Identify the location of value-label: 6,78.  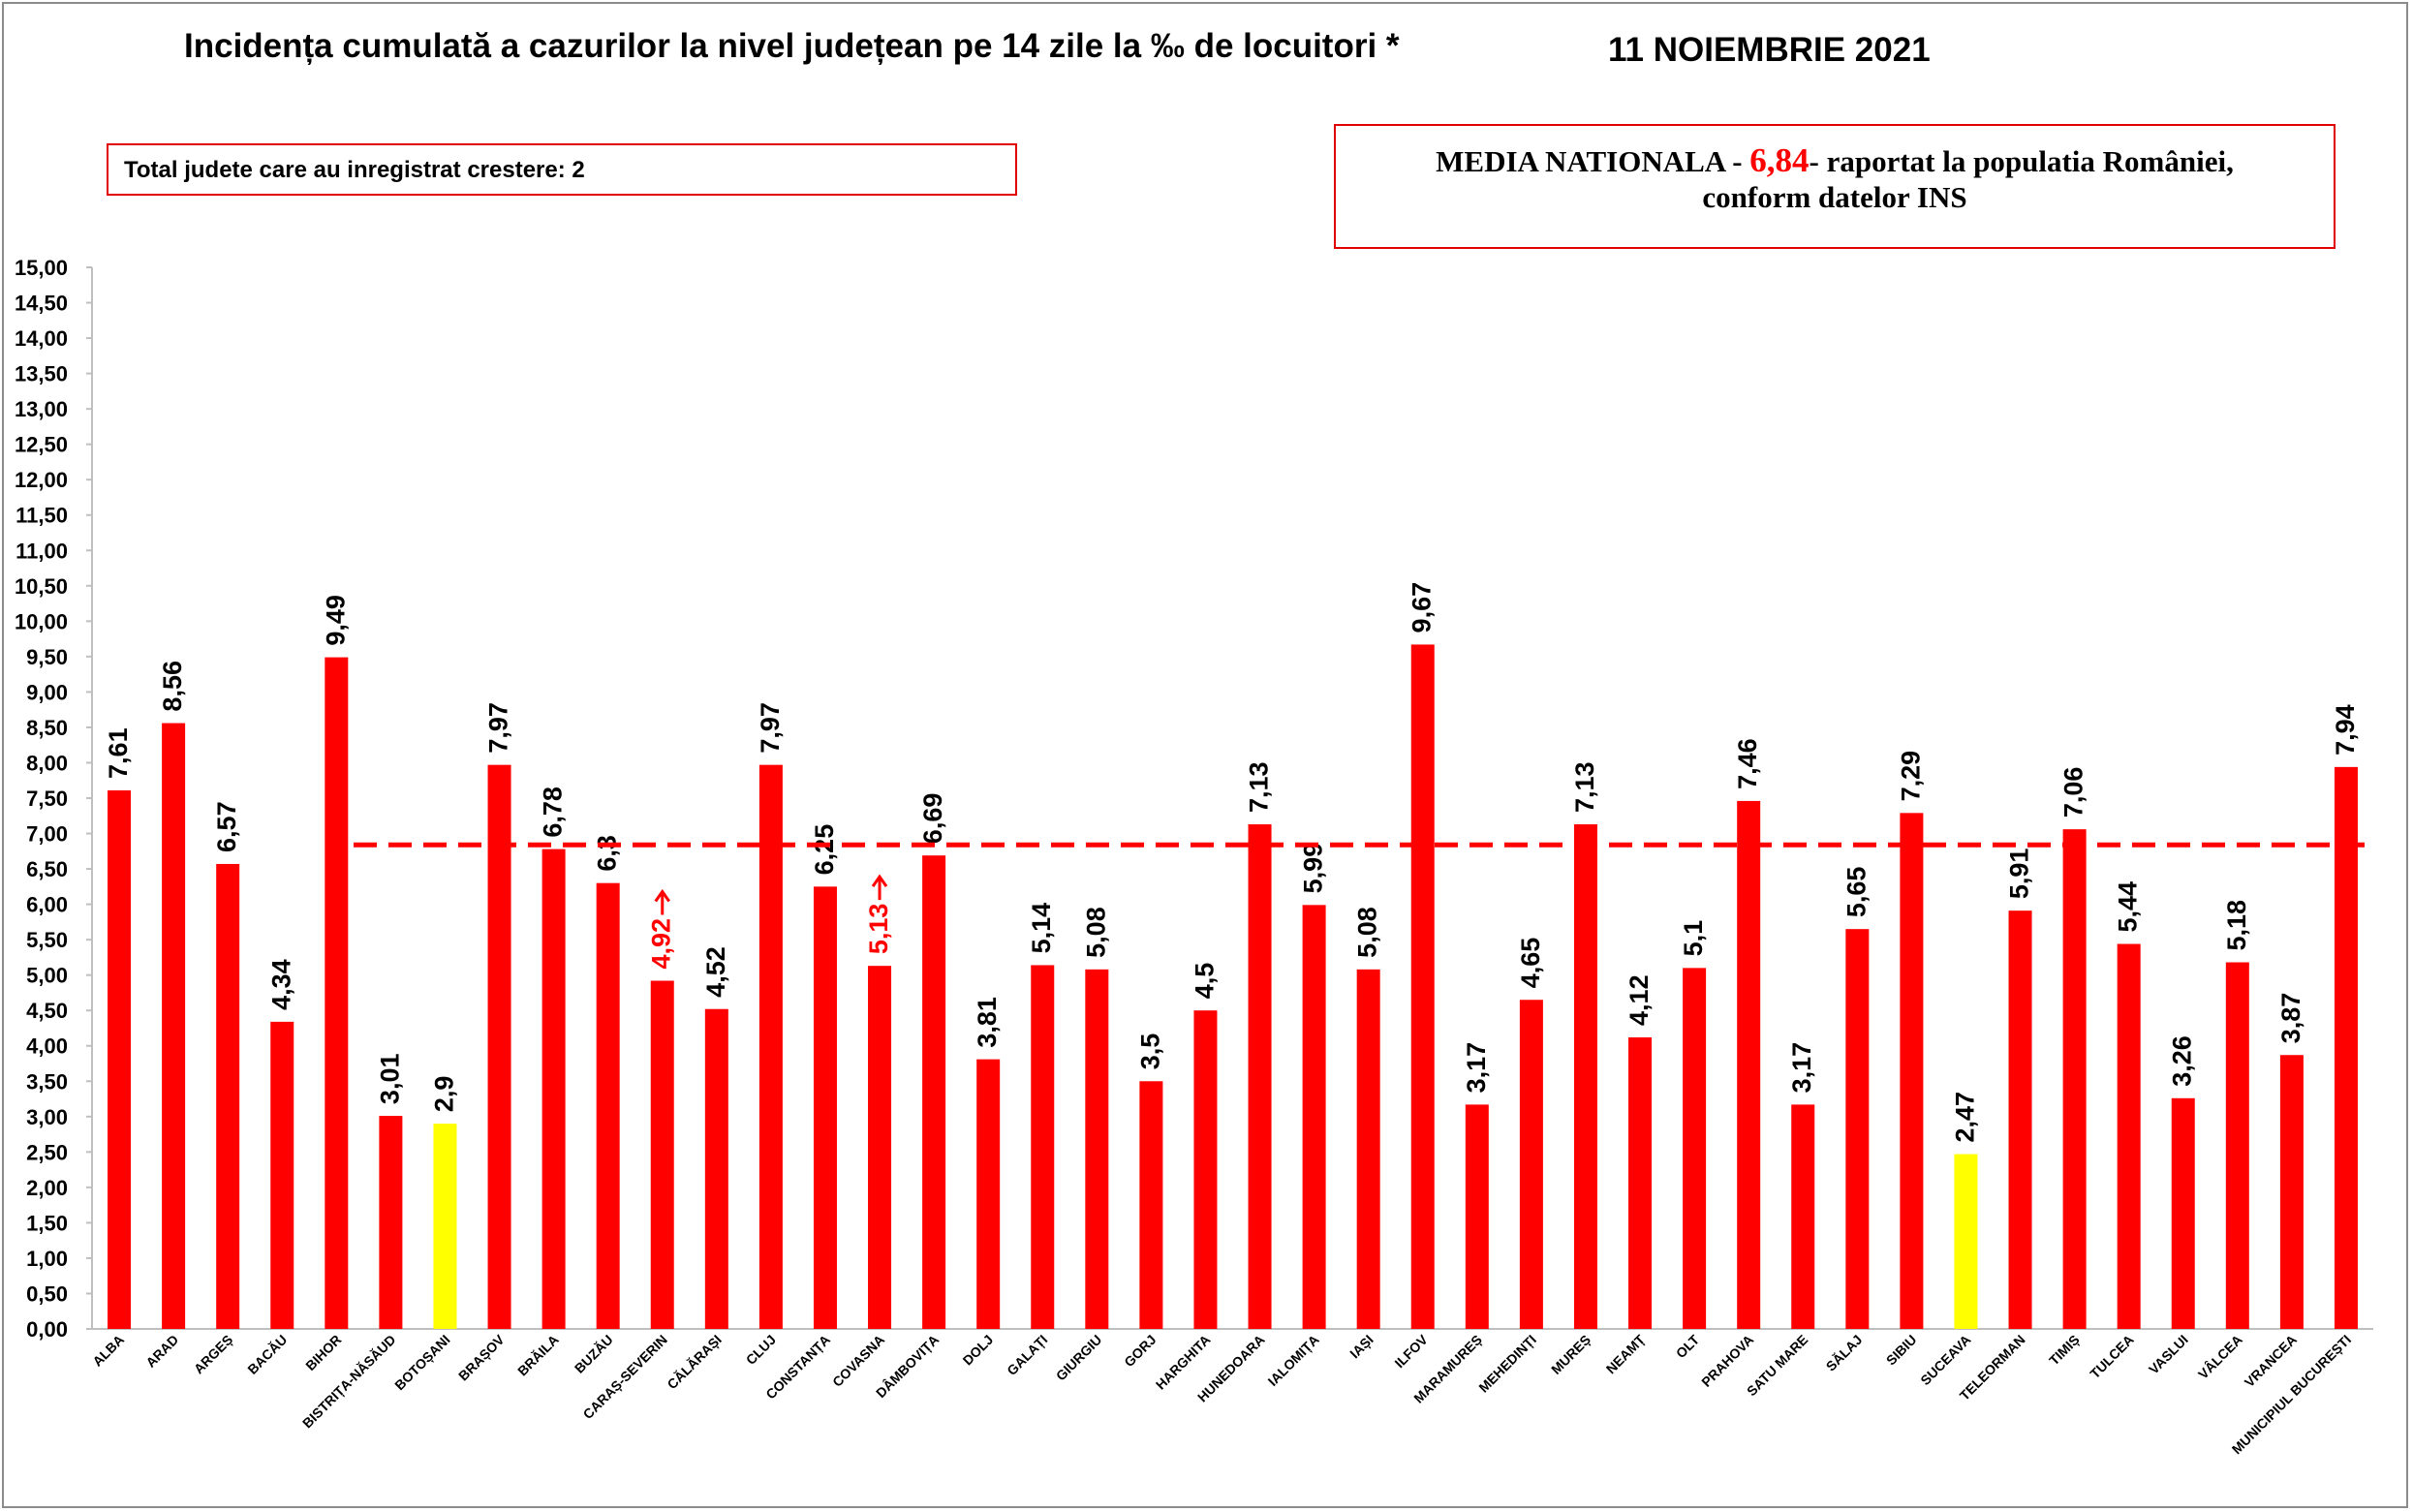
(553, 813).